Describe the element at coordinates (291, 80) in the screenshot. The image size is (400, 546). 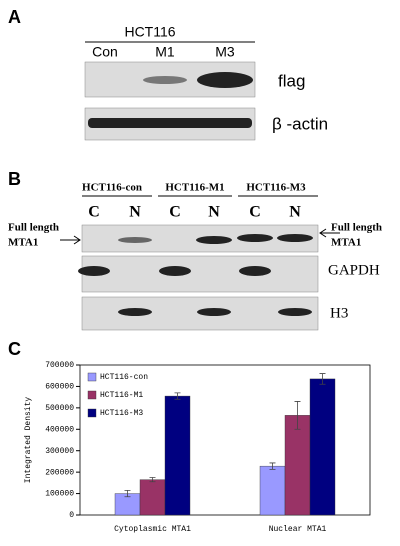
I see `row-label: flag` at that location.